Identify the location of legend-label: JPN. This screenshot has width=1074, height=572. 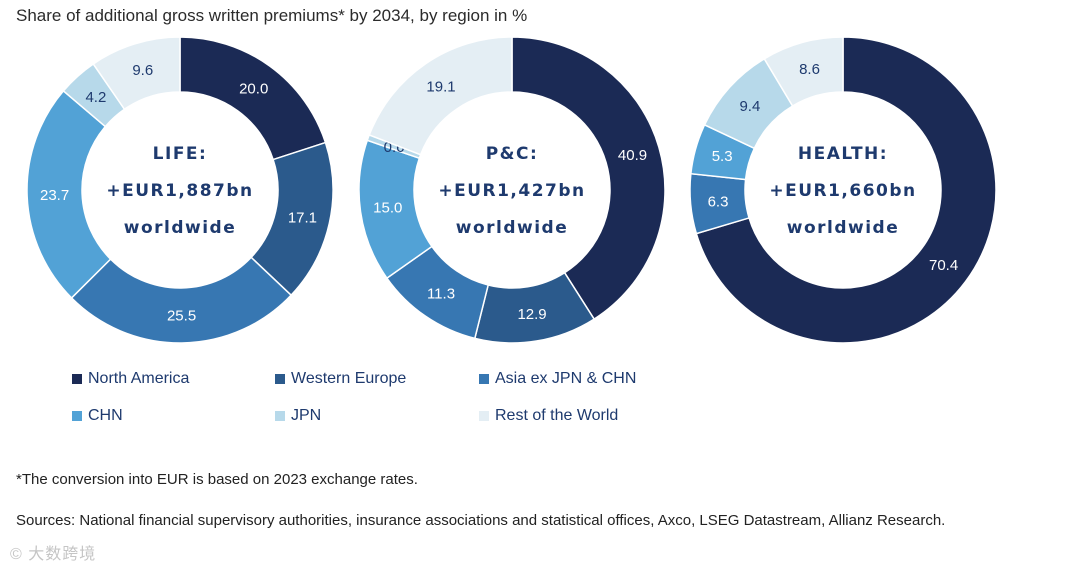
(306, 415).